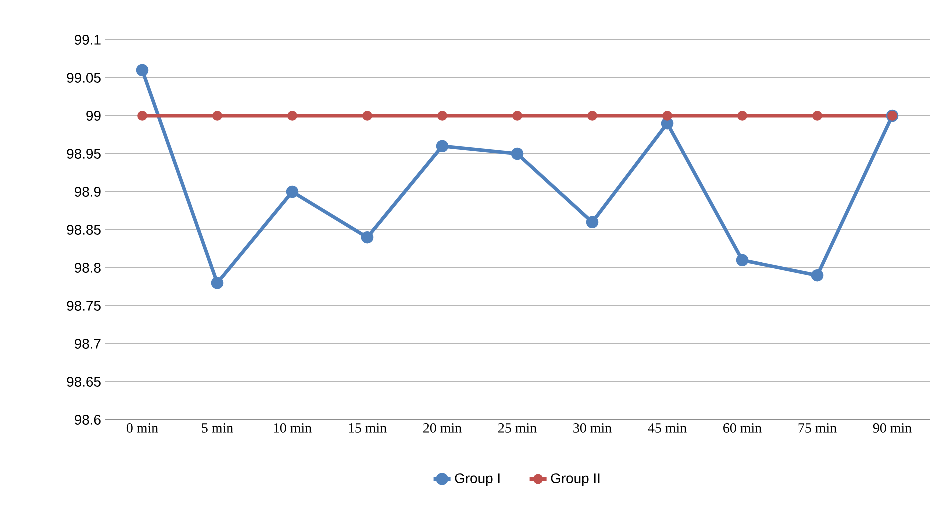 This screenshot has width=944, height=530. I want to click on x-tick-label: 45 min, so click(667, 428).